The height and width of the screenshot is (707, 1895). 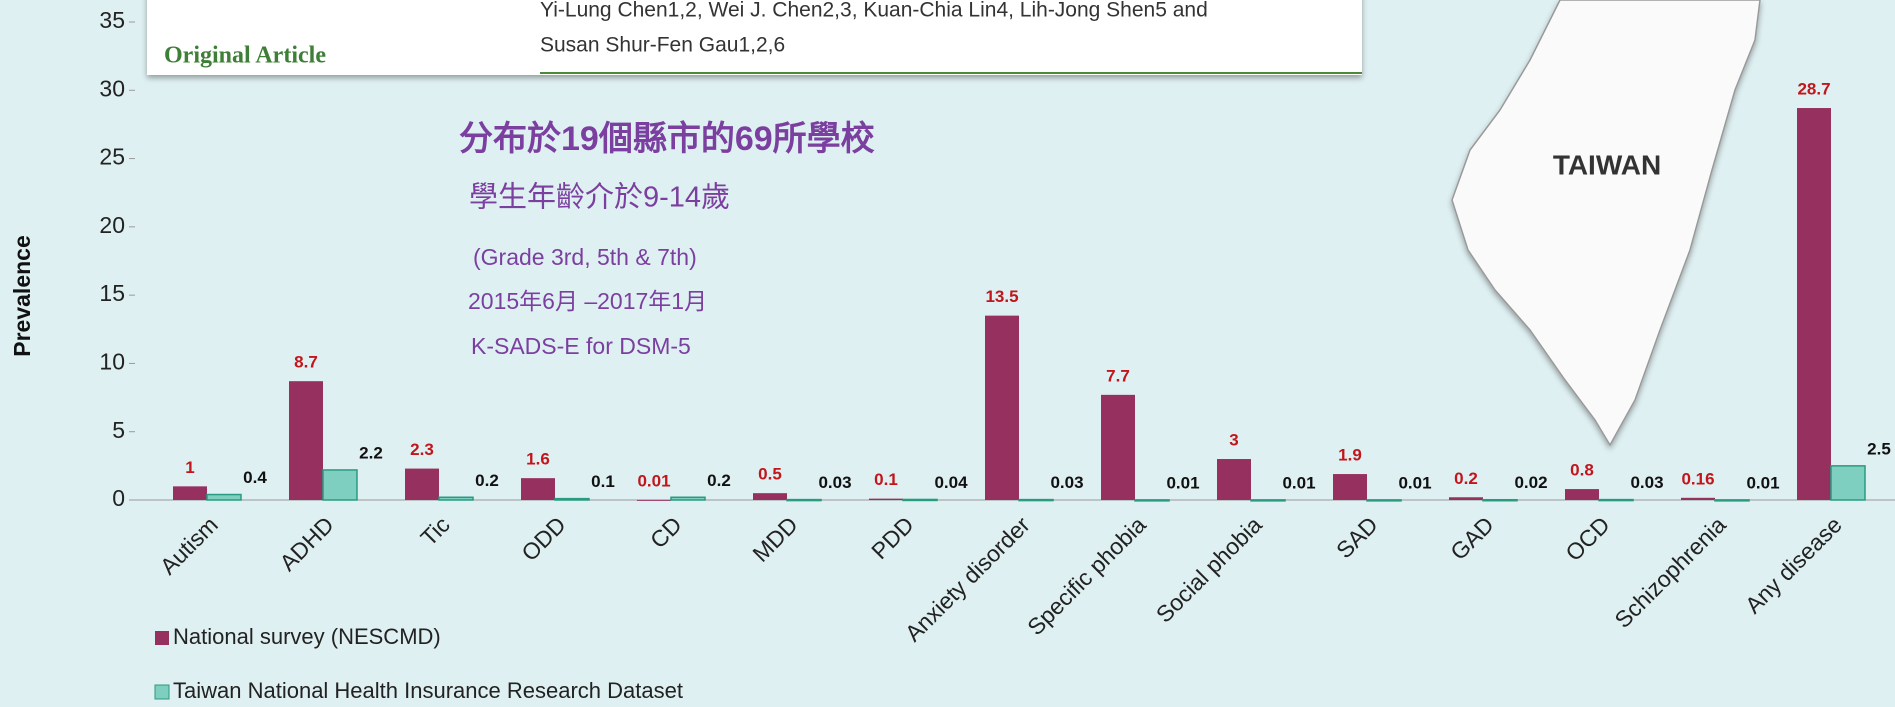 I want to click on value-label: 2.2, so click(x=371, y=452).